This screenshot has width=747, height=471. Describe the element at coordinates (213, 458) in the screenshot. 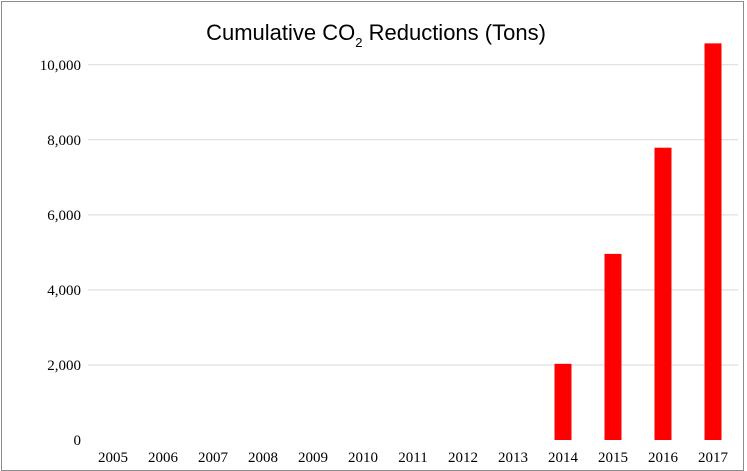

I see `x-tick-label: 2007` at that location.